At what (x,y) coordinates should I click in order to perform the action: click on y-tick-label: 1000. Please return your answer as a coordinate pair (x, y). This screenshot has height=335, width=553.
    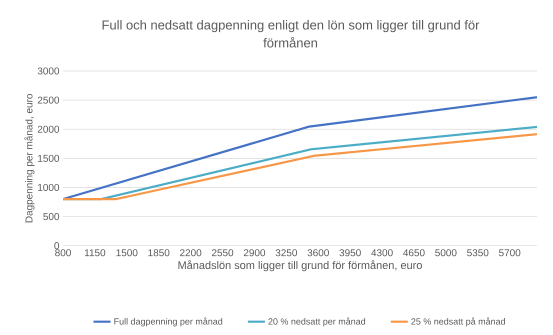
    Looking at the image, I should click on (49, 187).